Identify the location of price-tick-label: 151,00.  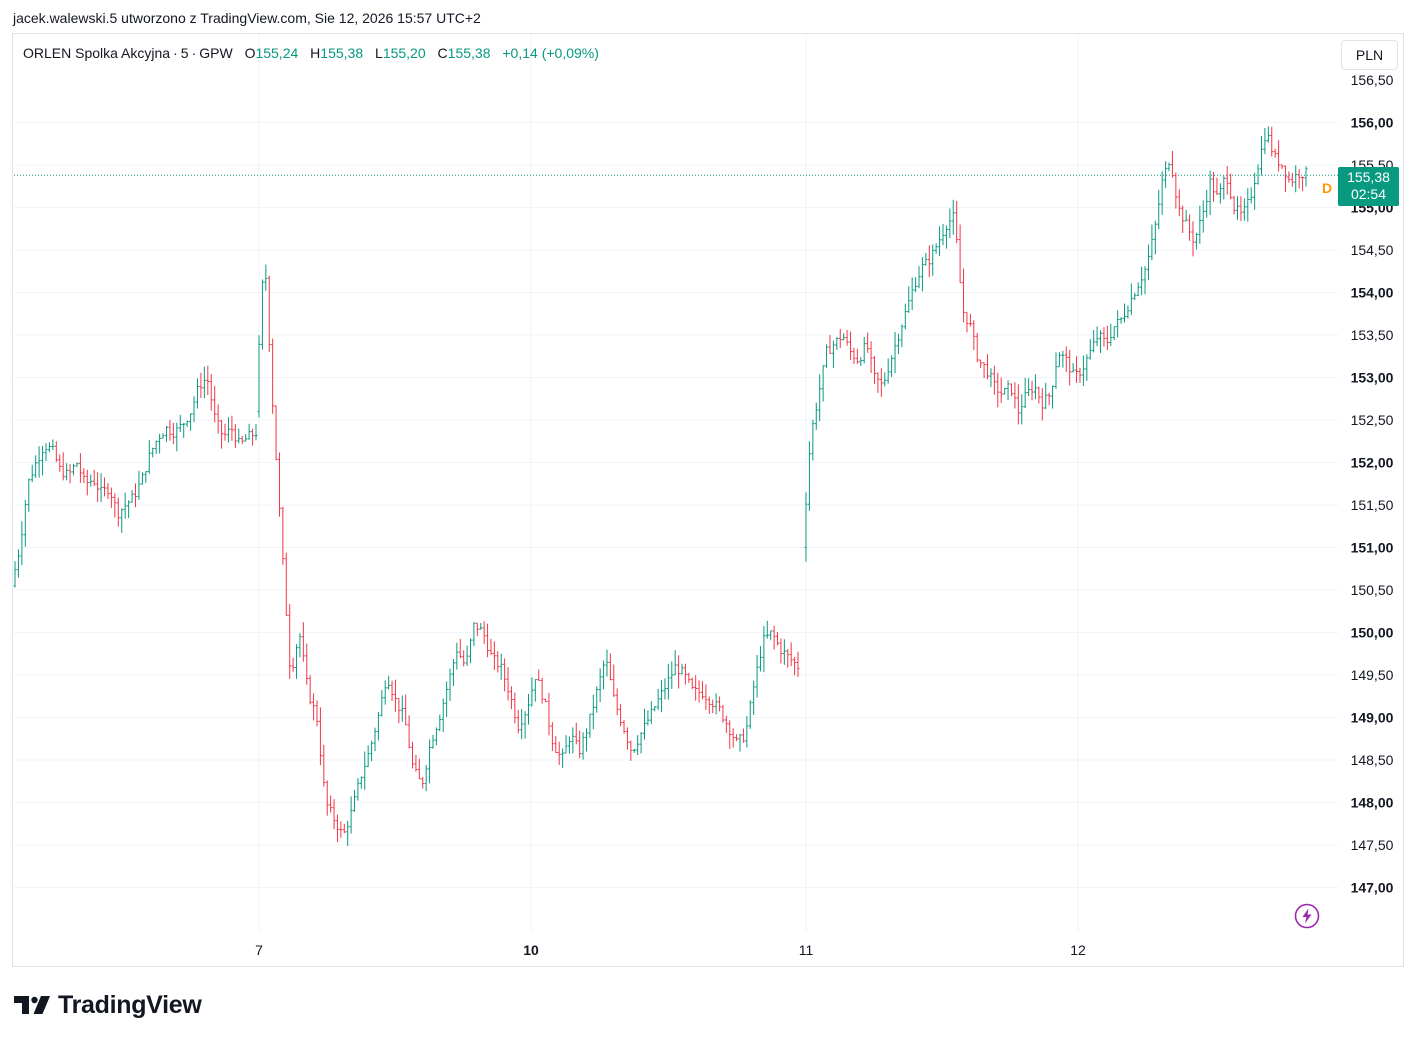
(1372, 548).